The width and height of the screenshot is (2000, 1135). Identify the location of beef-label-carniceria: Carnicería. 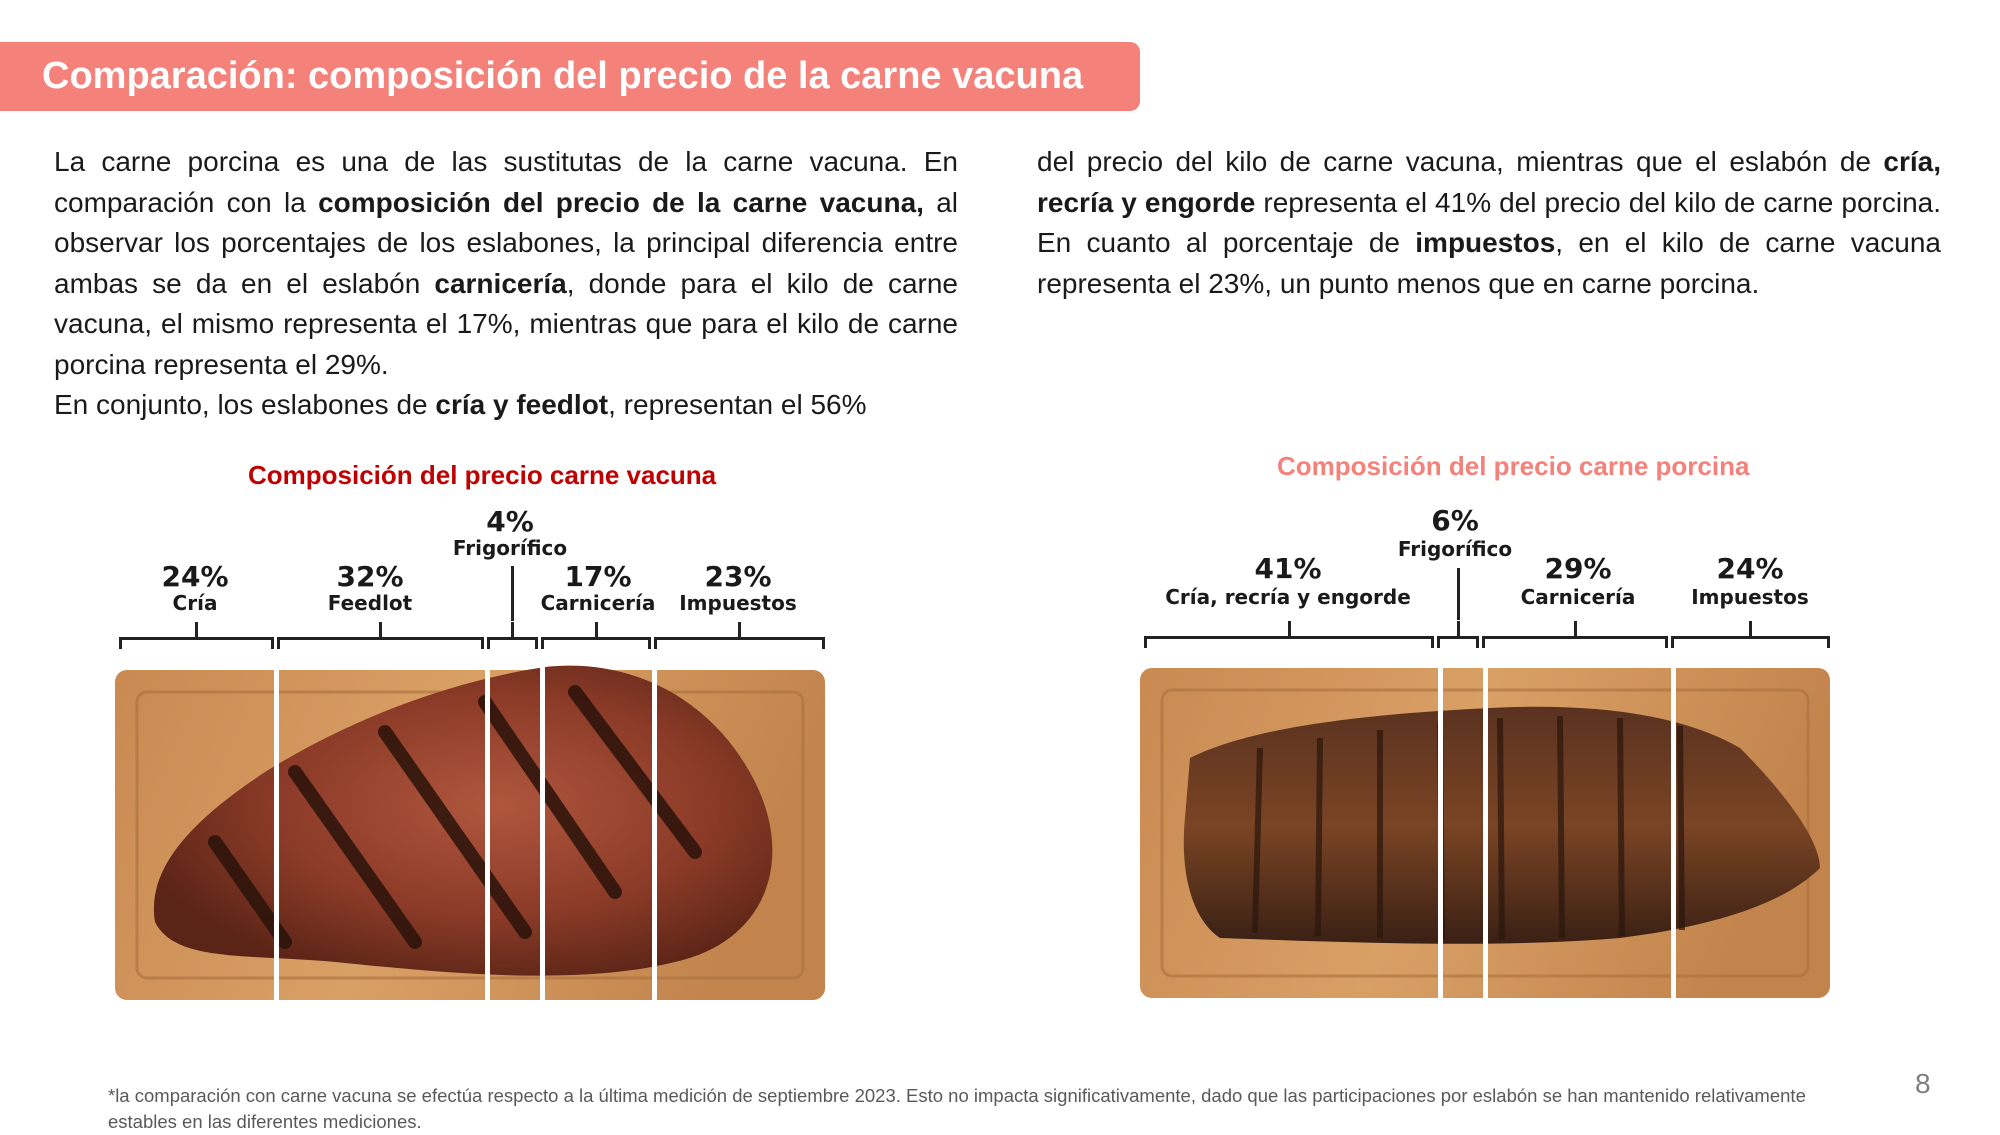
(598, 603).